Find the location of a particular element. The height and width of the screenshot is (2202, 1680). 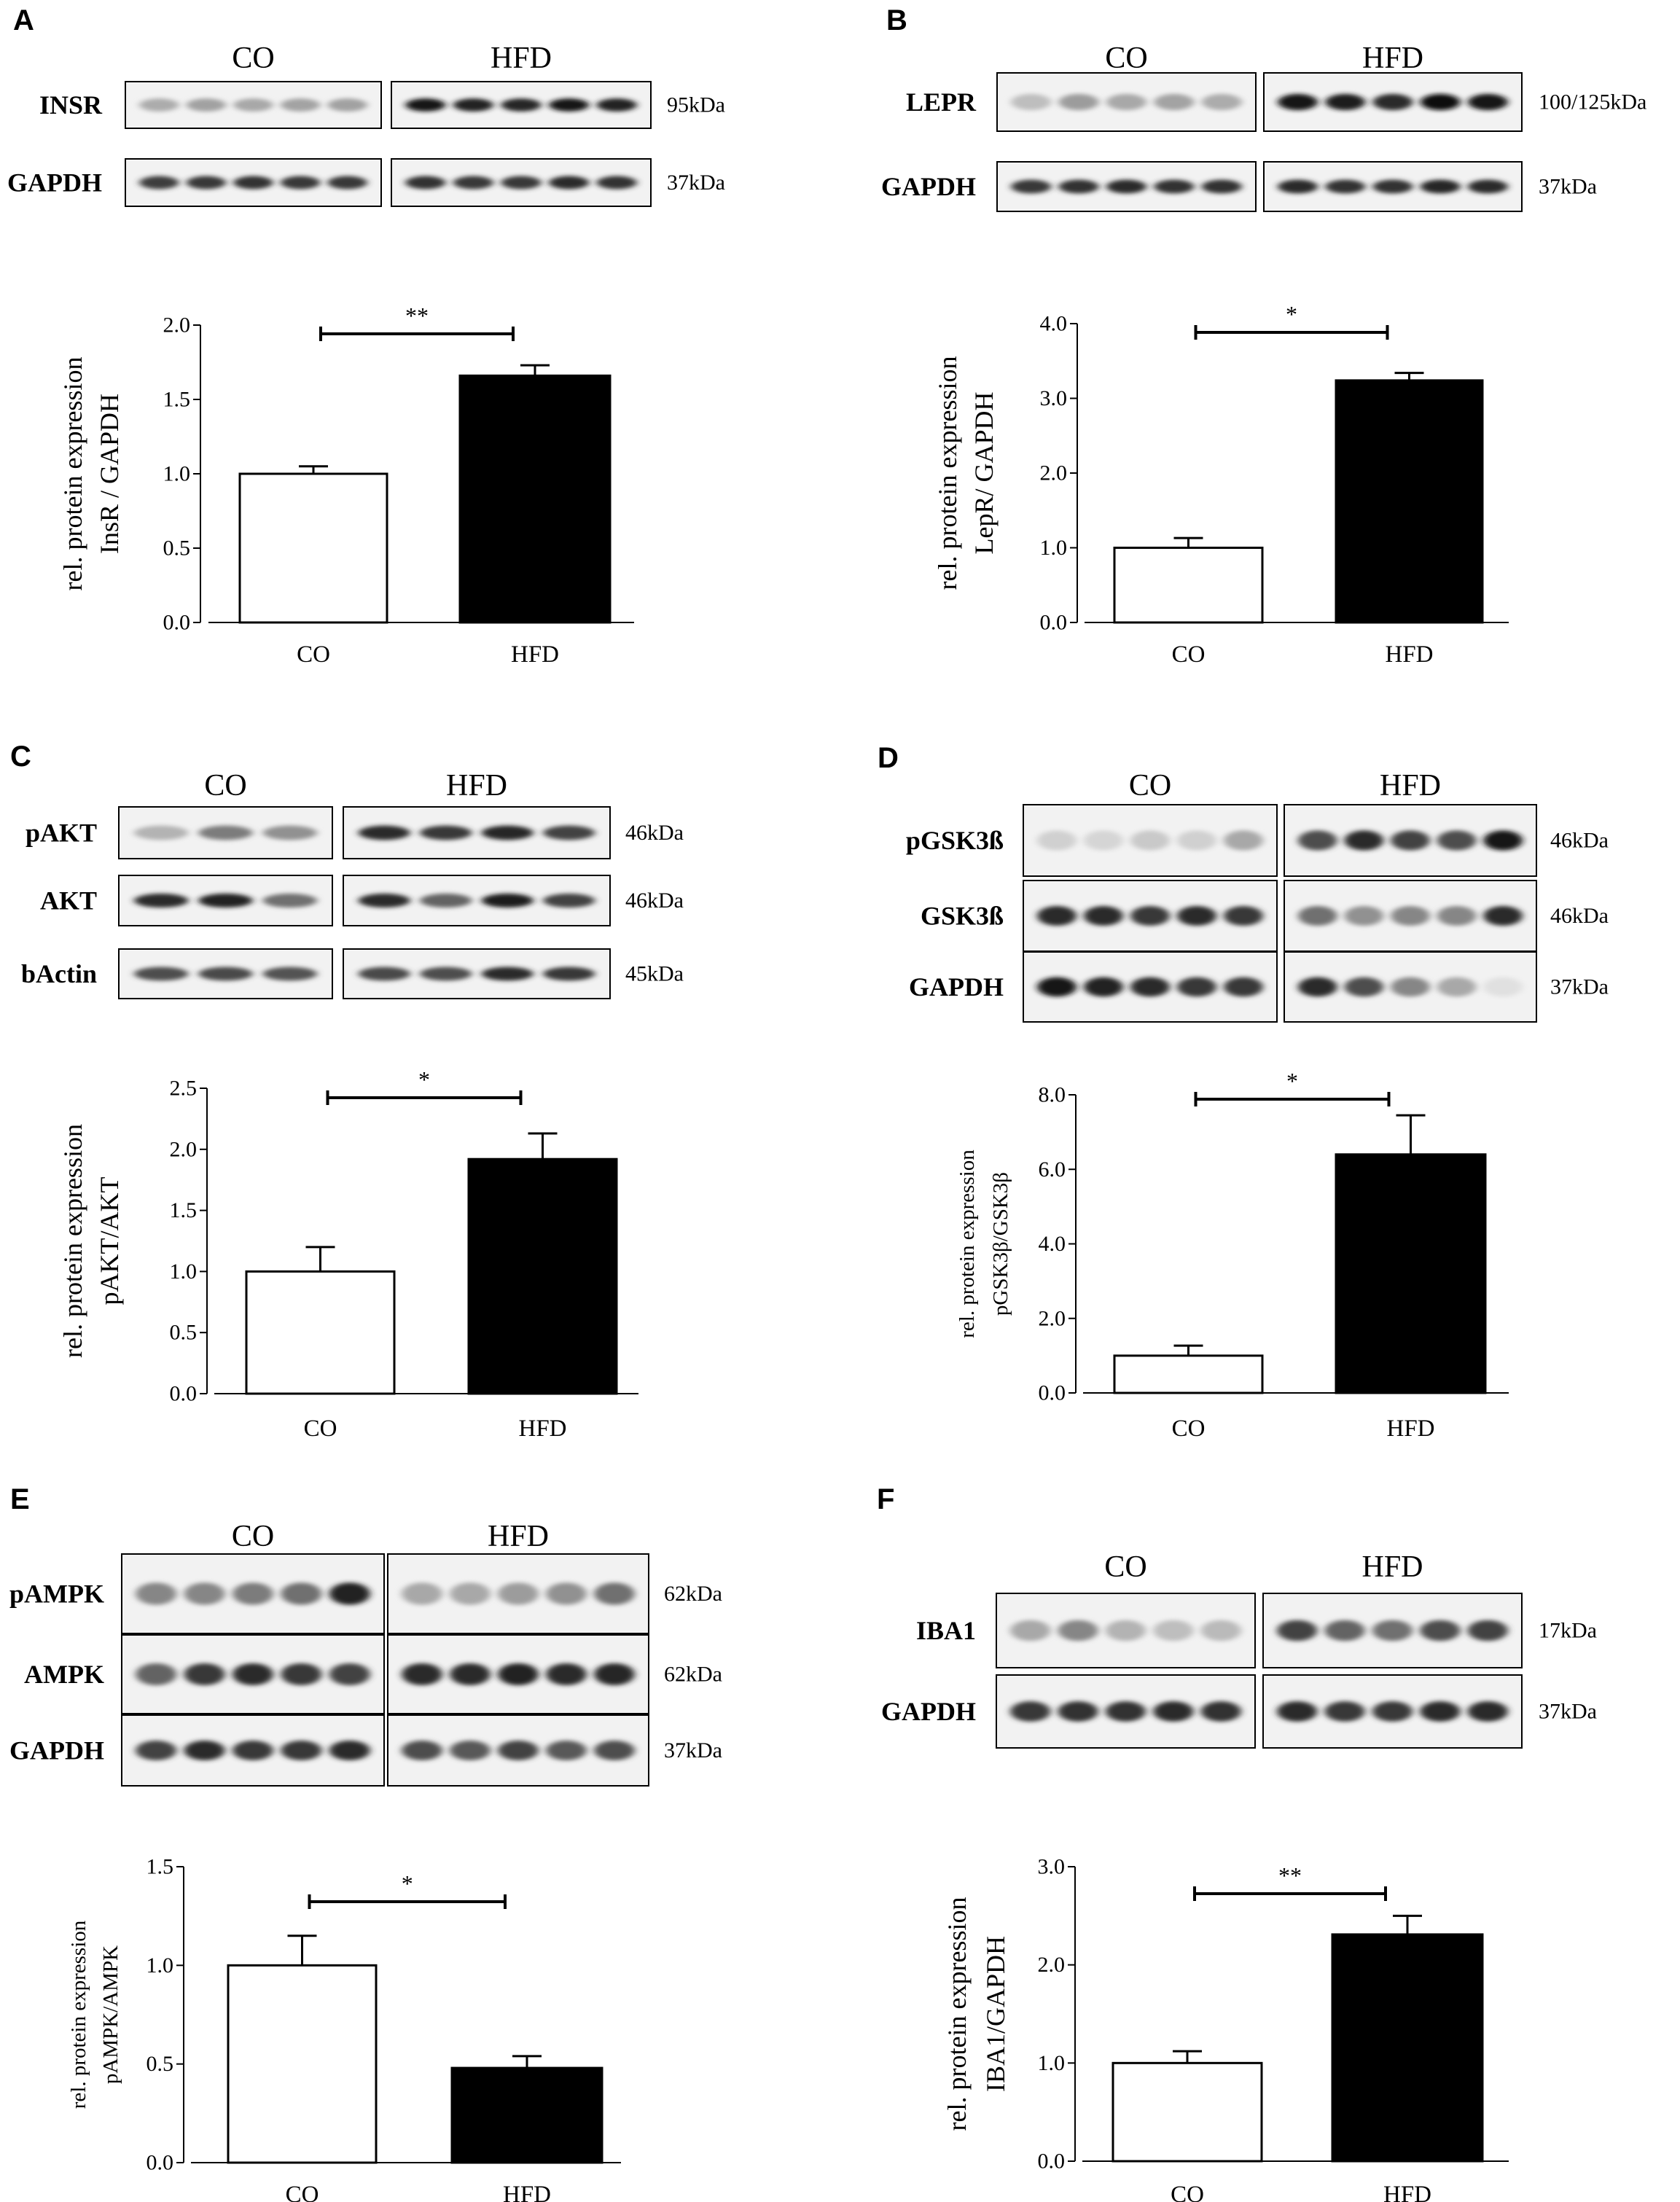

panel-letter: B is located at coordinates (896, 20).